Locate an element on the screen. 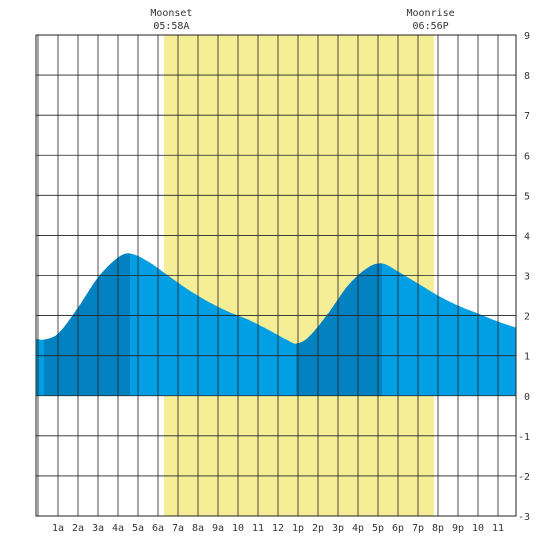 Image resolution: width=550 pixels, height=550 pixels. moon-annotations: Moonset 05:58A Moonrise 06:56P is located at coordinates (302, 20).